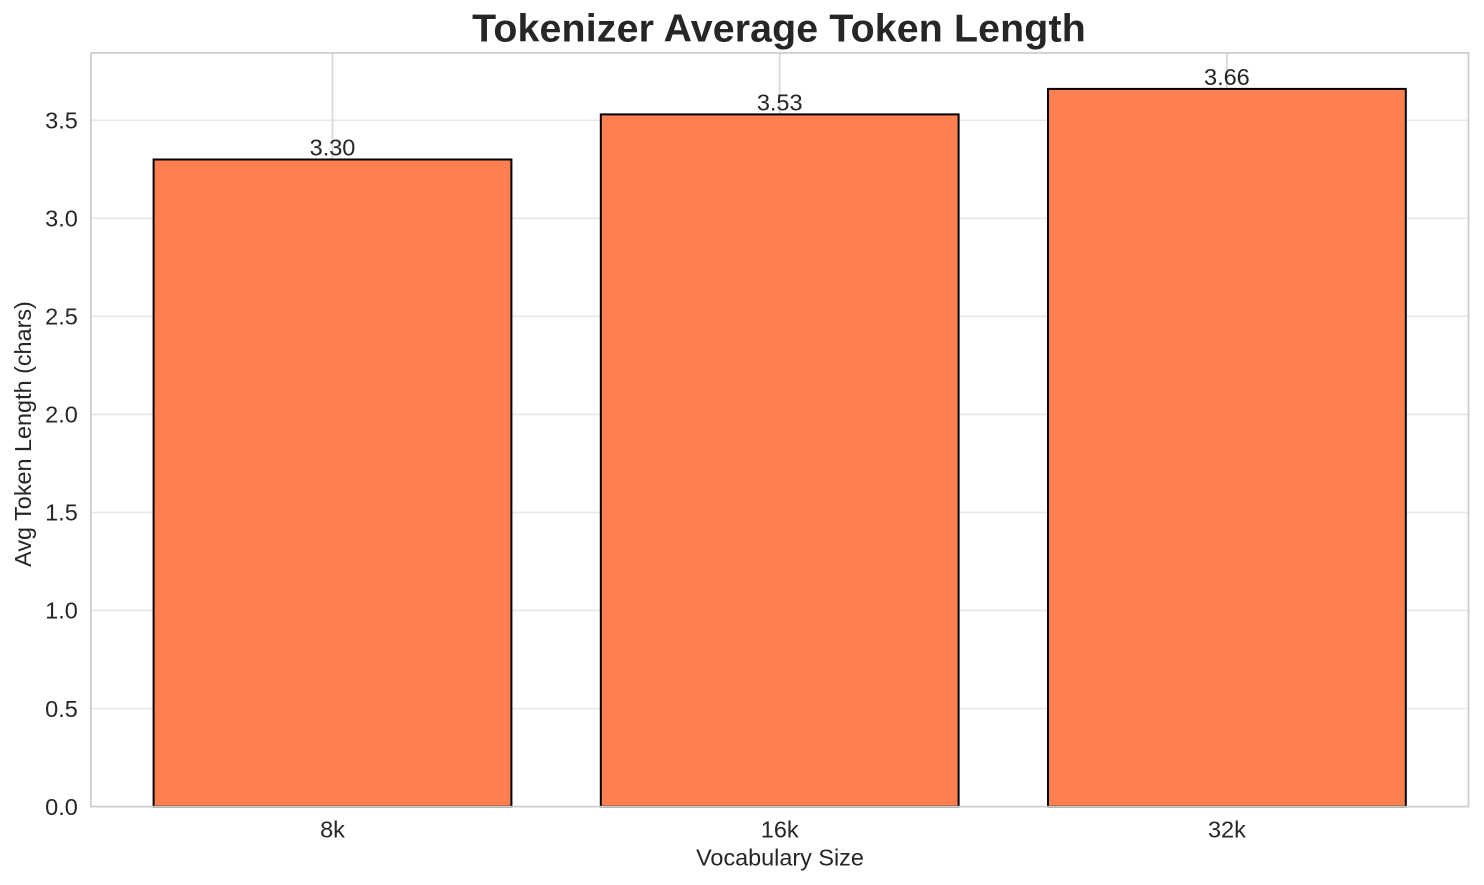  What do you see at coordinates (779, 29) in the screenshot?
I see `svg-text: Tokenizer Average Token Length` at bounding box center [779, 29].